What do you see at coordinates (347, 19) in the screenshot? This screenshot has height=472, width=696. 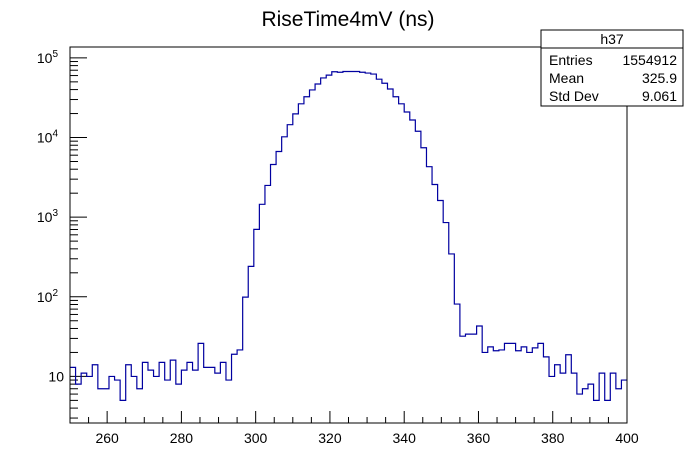 I see `chart-title: RiseTime4mV (ns)` at bounding box center [347, 19].